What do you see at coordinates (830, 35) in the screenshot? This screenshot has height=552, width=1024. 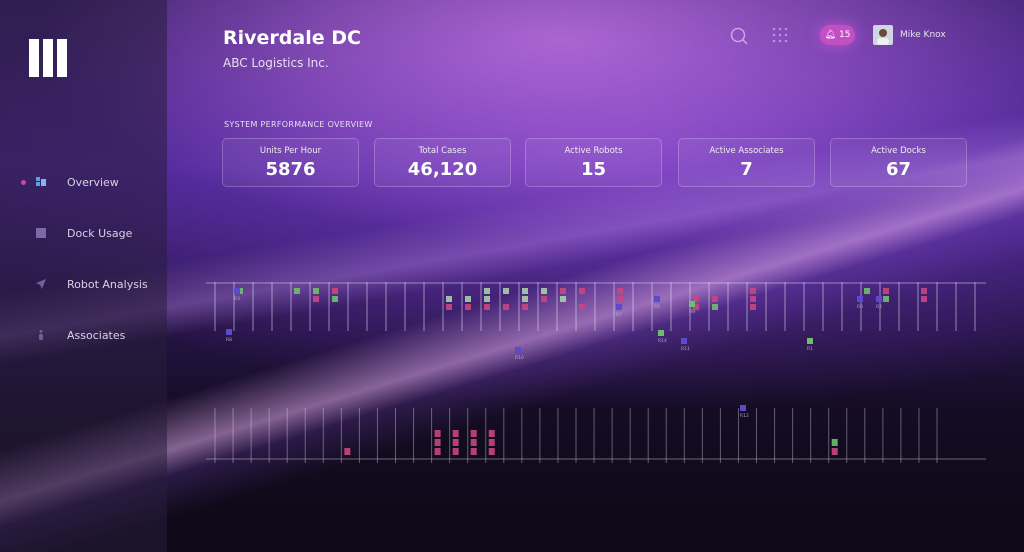 I see `bell-icon: 🔔︎` at bounding box center [830, 35].